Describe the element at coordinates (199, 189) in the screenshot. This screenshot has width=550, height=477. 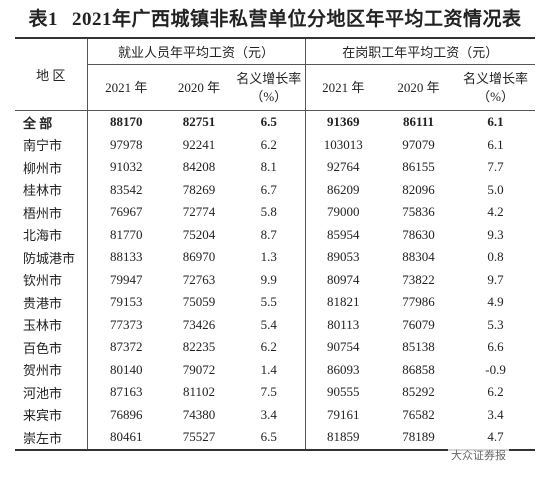
I see `value-cell: 78269` at that location.